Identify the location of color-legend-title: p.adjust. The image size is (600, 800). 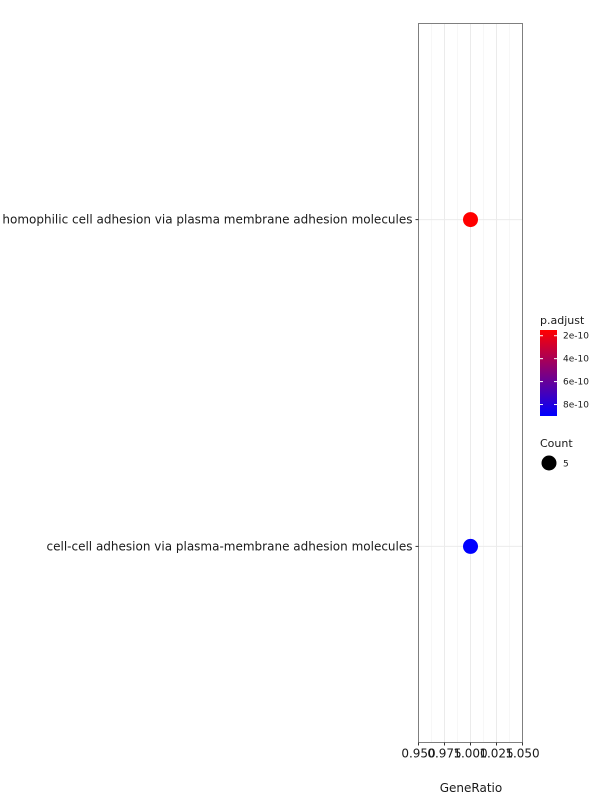
(562, 320).